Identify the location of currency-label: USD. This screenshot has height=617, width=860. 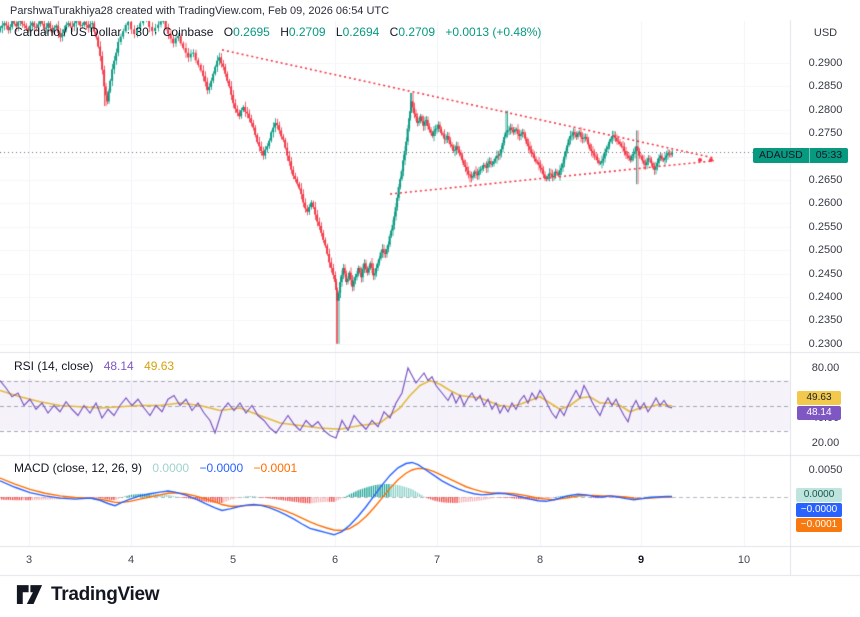
(825, 33).